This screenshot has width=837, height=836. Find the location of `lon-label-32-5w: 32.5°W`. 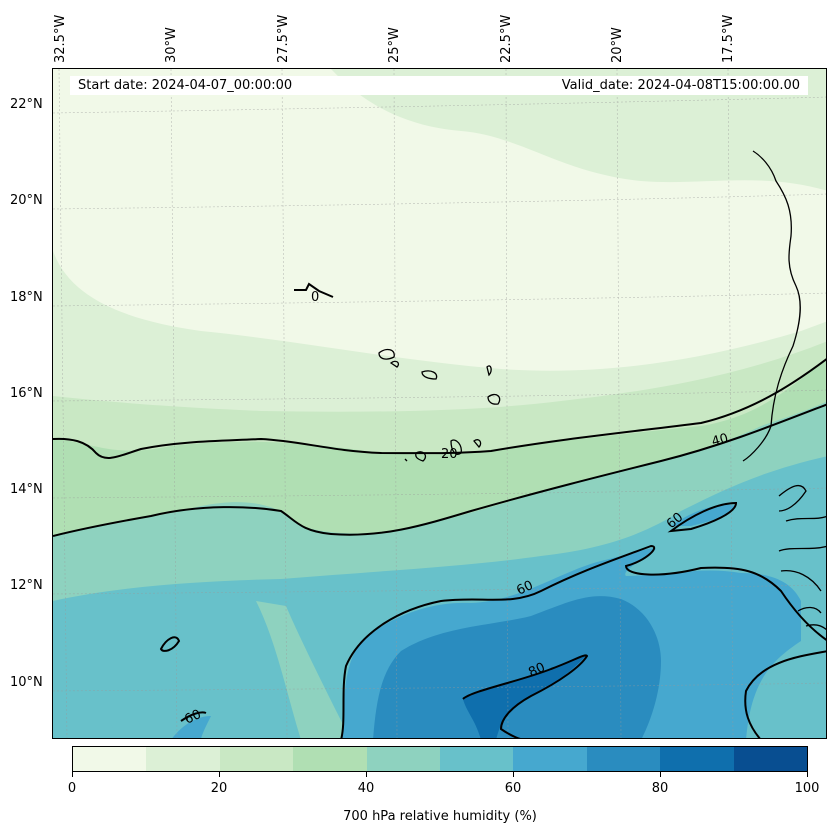

lon-label-32-5w: 32.5°W is located at coordinates (60, 38).